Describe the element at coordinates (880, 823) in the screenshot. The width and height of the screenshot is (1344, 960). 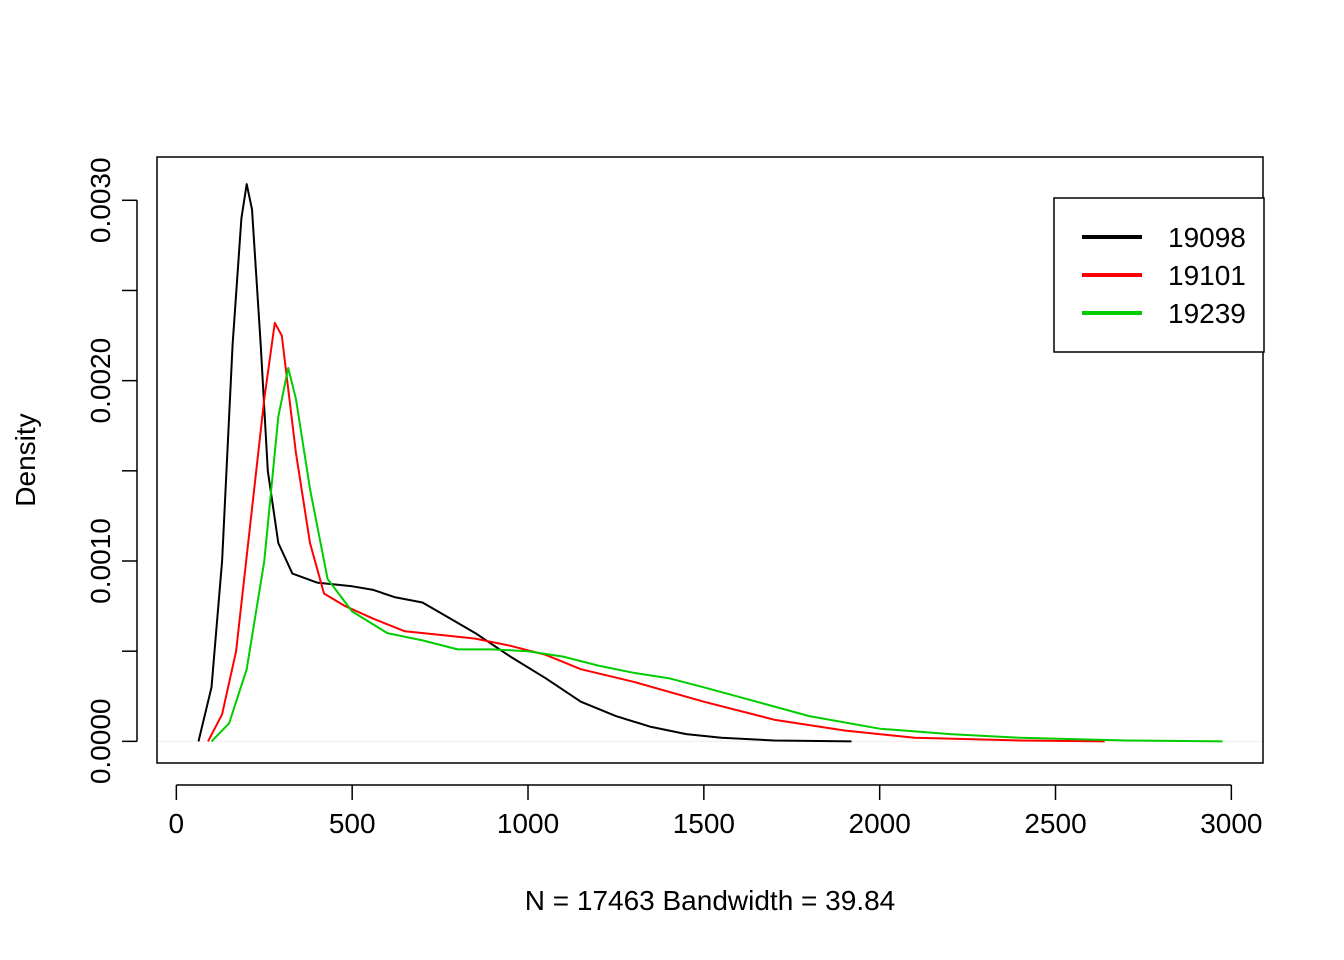
I see `x-tick-label-4: 2000` at that location.